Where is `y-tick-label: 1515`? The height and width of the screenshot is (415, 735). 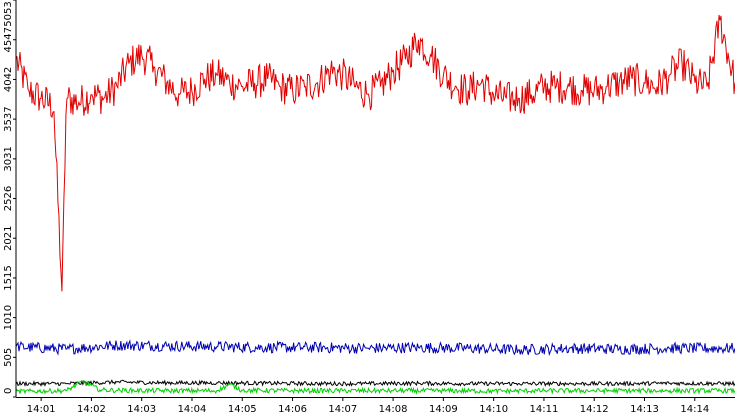 y-tick-label: 1515 is located at coordinates (8, 277).